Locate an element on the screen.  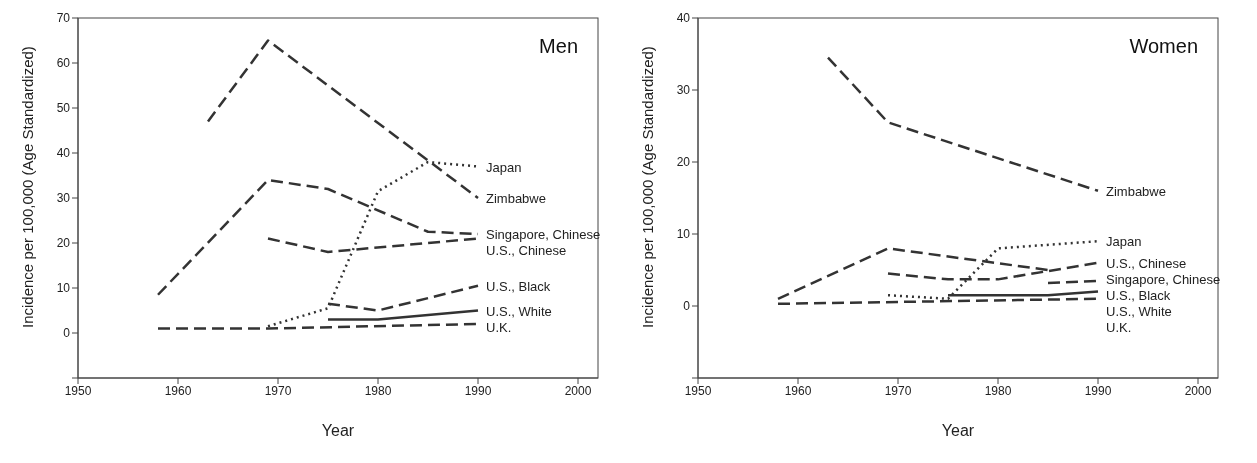
y-tick-label: 60 is located at coordinates (63, 63).